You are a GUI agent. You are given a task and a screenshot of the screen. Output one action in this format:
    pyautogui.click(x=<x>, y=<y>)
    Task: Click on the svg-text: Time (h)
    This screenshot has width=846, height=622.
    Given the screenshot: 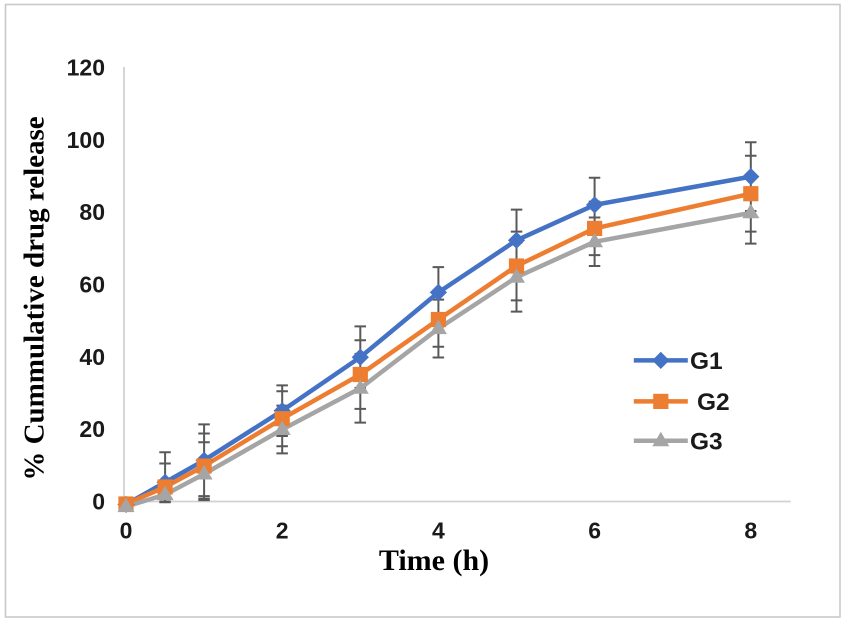 What is the action you would take?
    pyautogui.click(x=434, y=560)
    